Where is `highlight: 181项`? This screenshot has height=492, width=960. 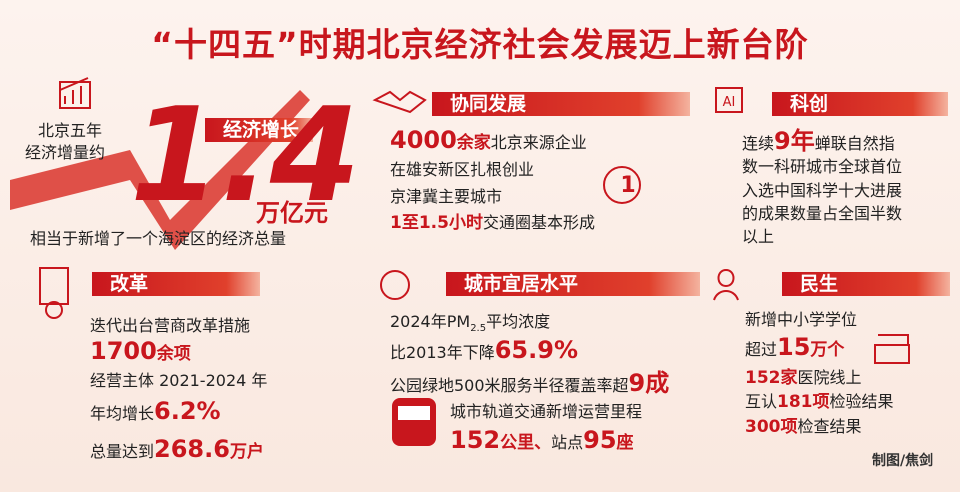 highlight: 181项 is located at coordinates (803, 402).